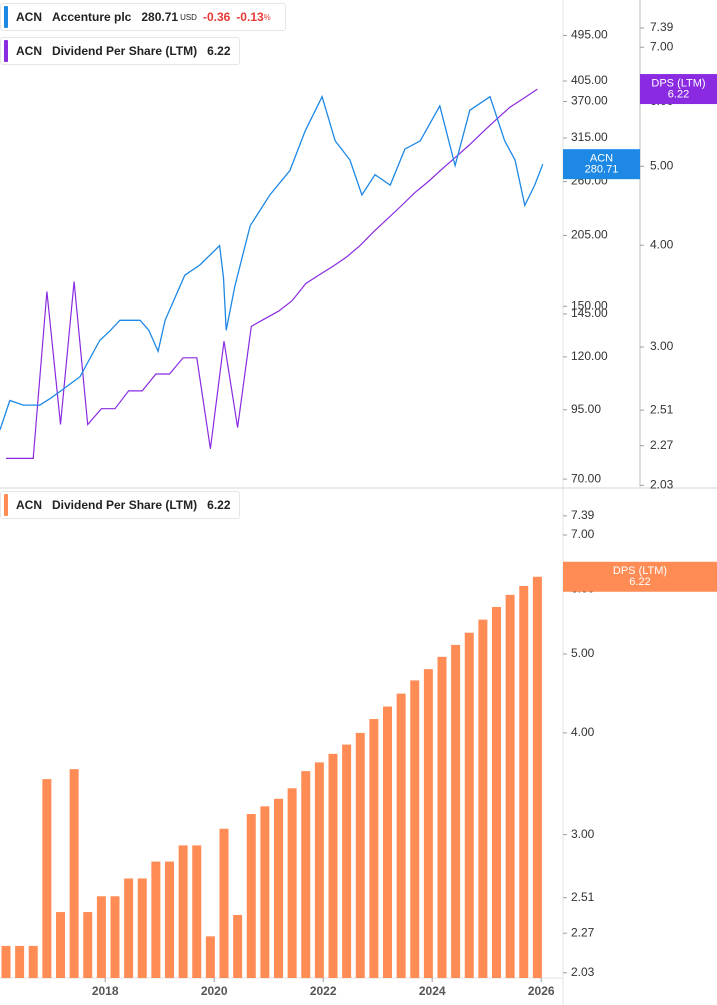 This screenshot has height=1005, width=717. Describe the element at coordinates (323, 991) in the screenshot. I see `x-tick-label: 2022` at that location.